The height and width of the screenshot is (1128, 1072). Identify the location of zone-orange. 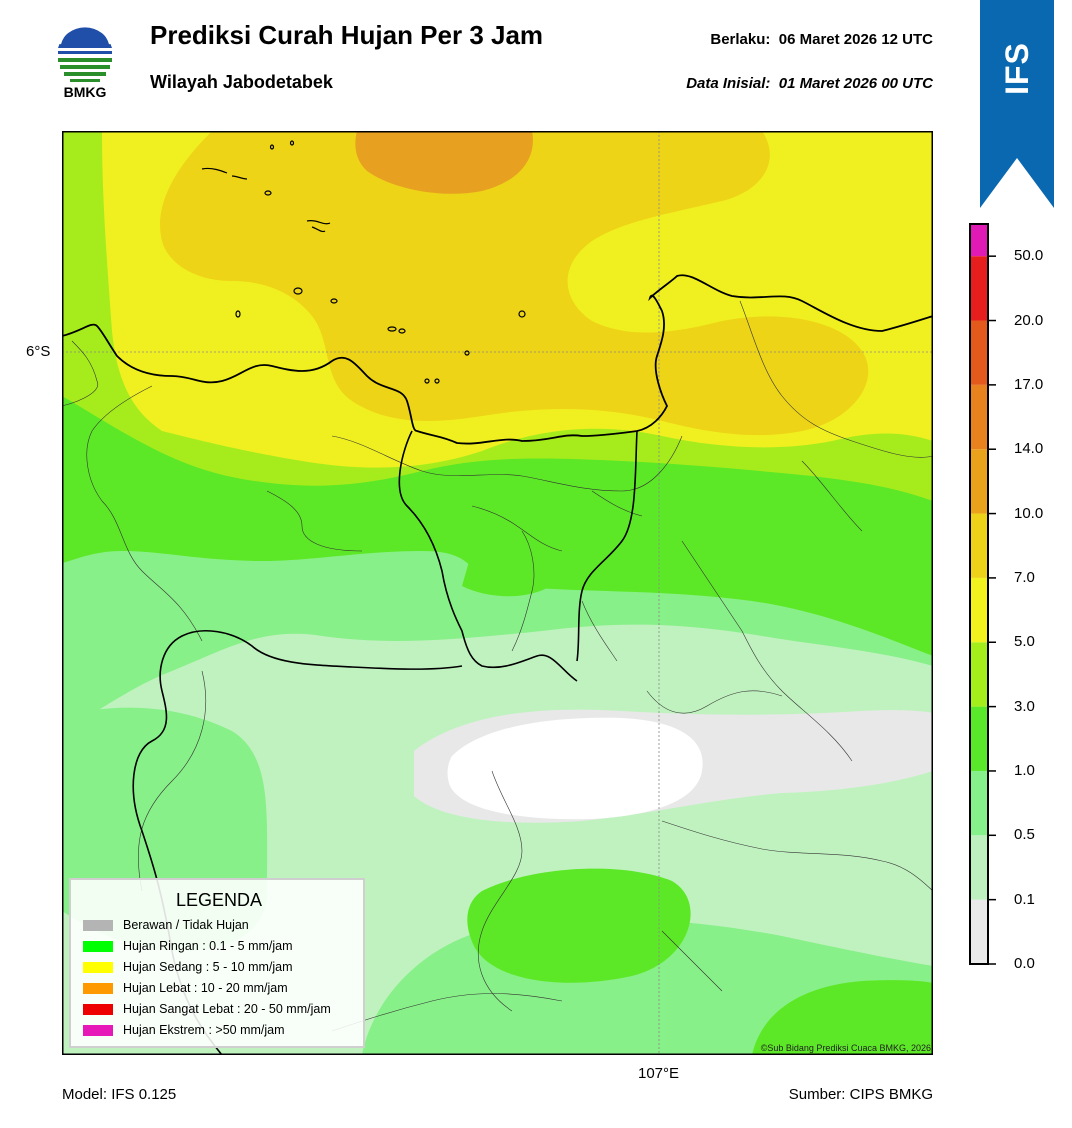
(444, 162).